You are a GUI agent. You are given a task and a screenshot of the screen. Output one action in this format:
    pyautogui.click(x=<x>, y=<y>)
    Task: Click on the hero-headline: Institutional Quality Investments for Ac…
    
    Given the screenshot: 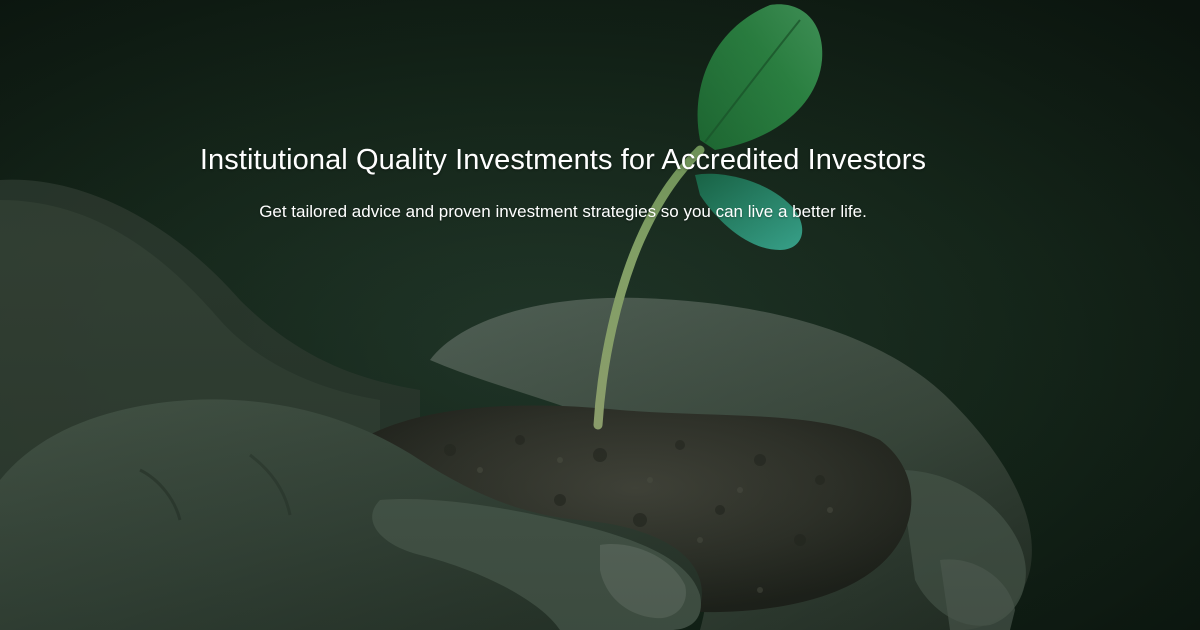 What is the action you would take?
    pyautogui.click(x=563, y=160)
    